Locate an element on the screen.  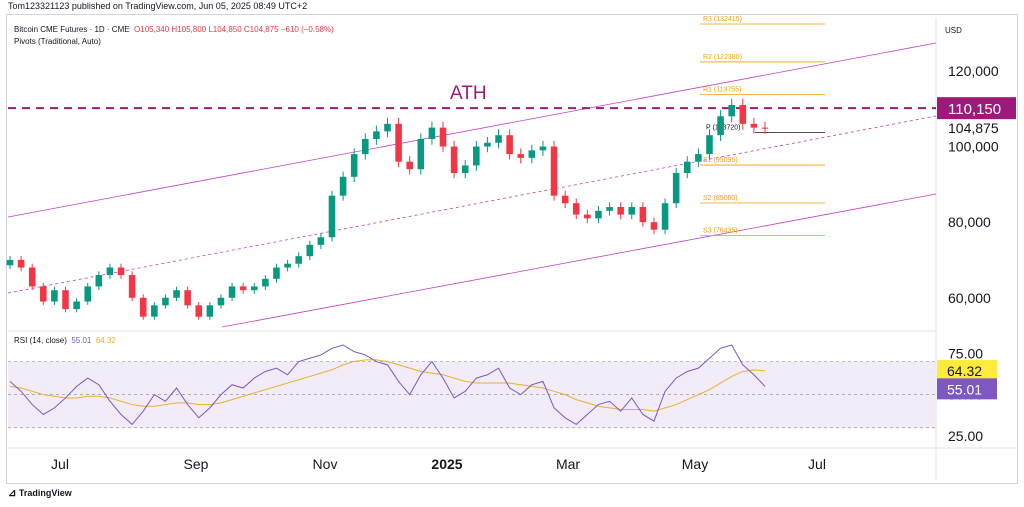
rsi-ma-badge-label: 64.32 is located at coordinates (964, 371).